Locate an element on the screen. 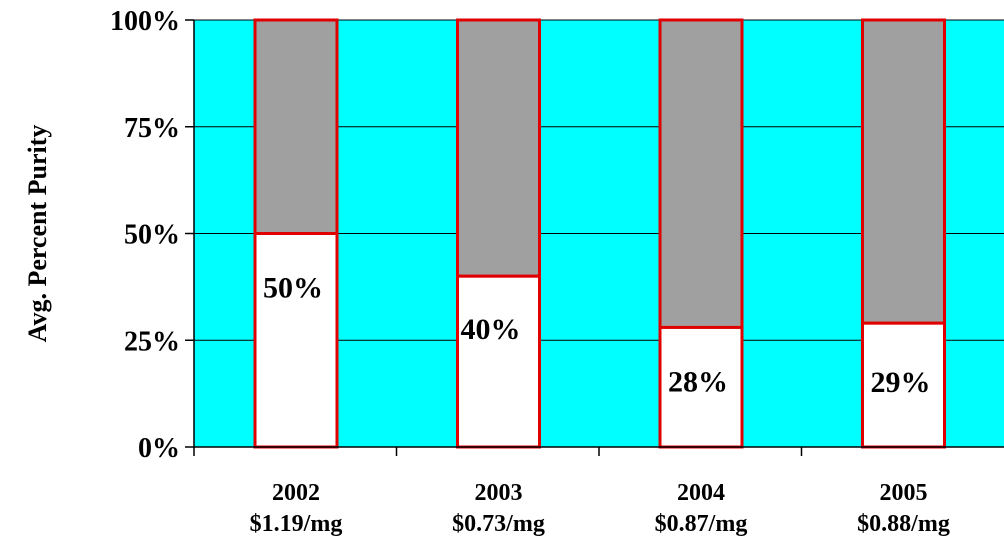 The image size is (1004, 539). bar-remainder-2003 is located at coordinates (498, 148).